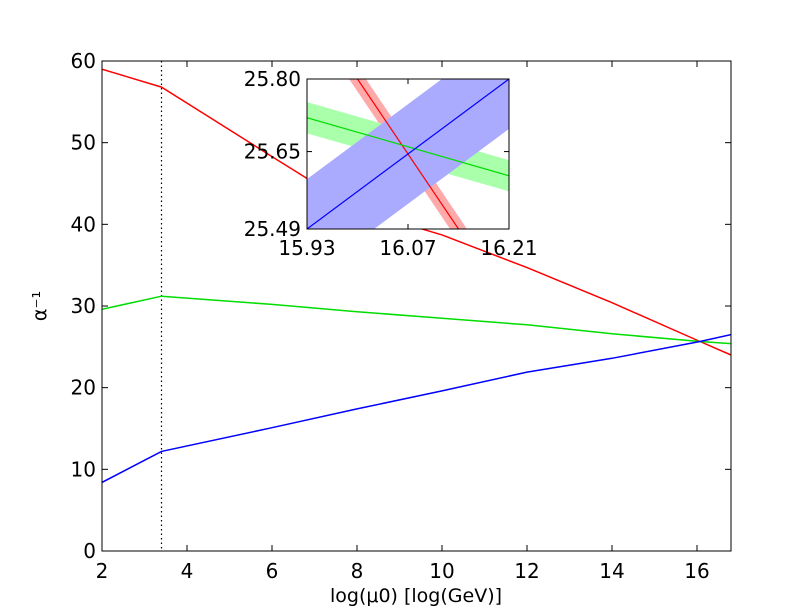 The image size is (812, 612). What do you see at coordinates (83, 469) in the screenshot?
I see `y-tick-label: 10` at bounding box center [83, 469].